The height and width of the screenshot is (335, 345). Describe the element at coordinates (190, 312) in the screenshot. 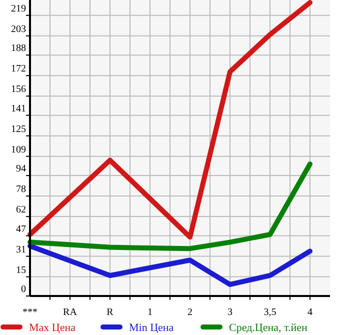

I see `x-tick-label: 2` at that location.